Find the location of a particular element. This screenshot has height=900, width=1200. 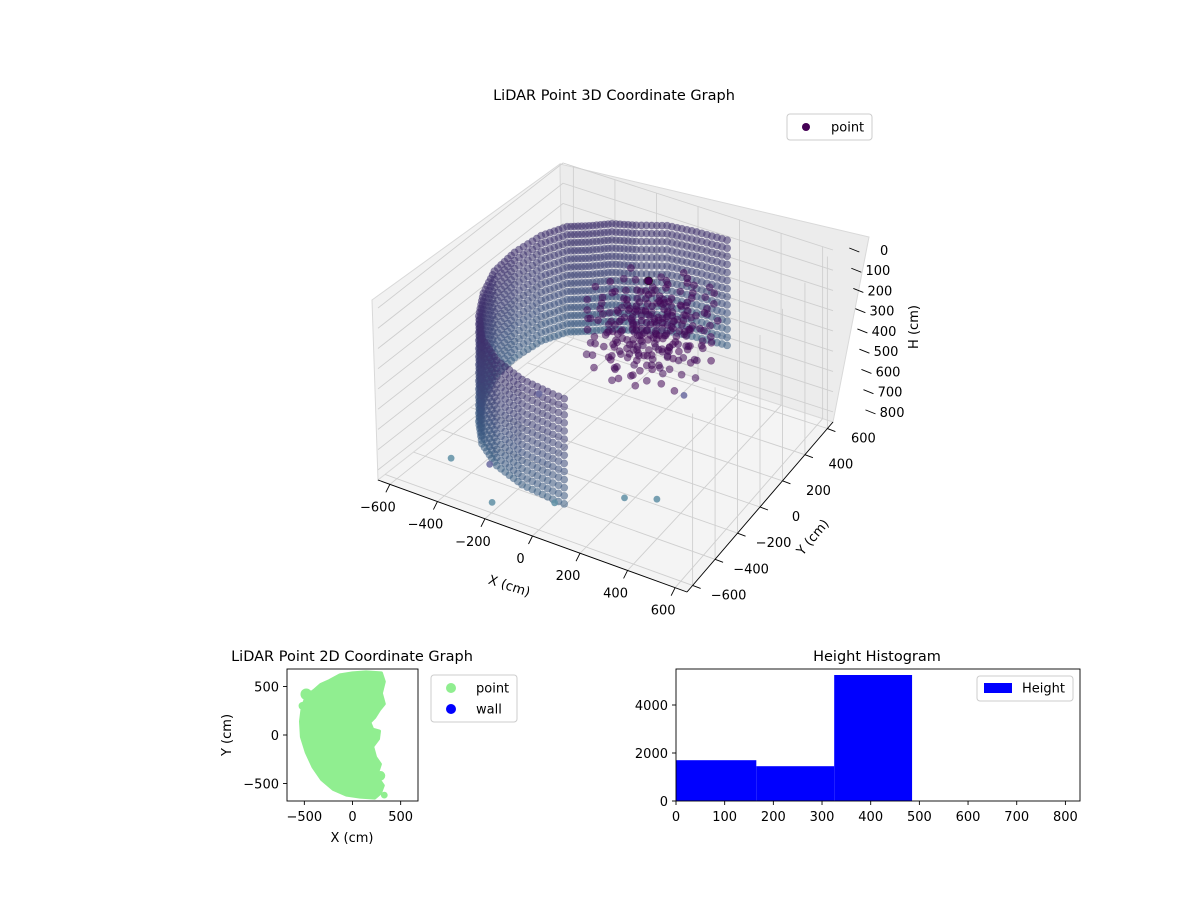

histogram-title: Height Histogram is located at coordinates (877, 657).